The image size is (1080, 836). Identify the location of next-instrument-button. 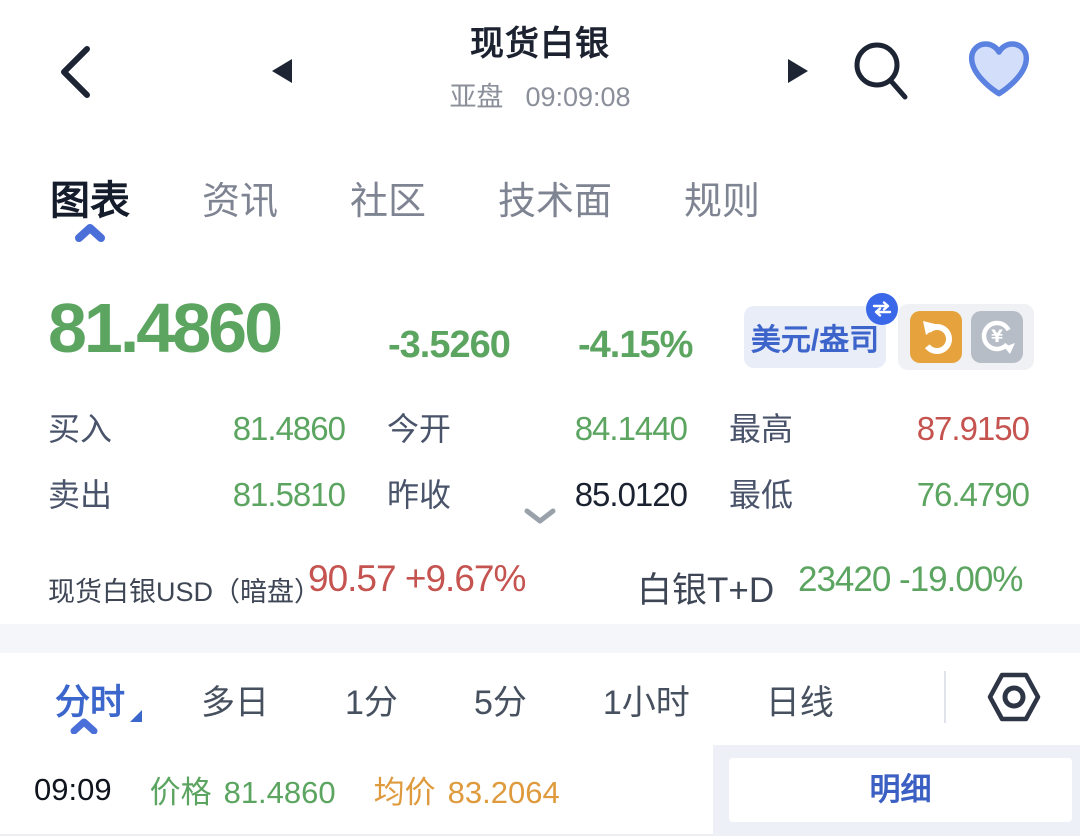
(799, 73).